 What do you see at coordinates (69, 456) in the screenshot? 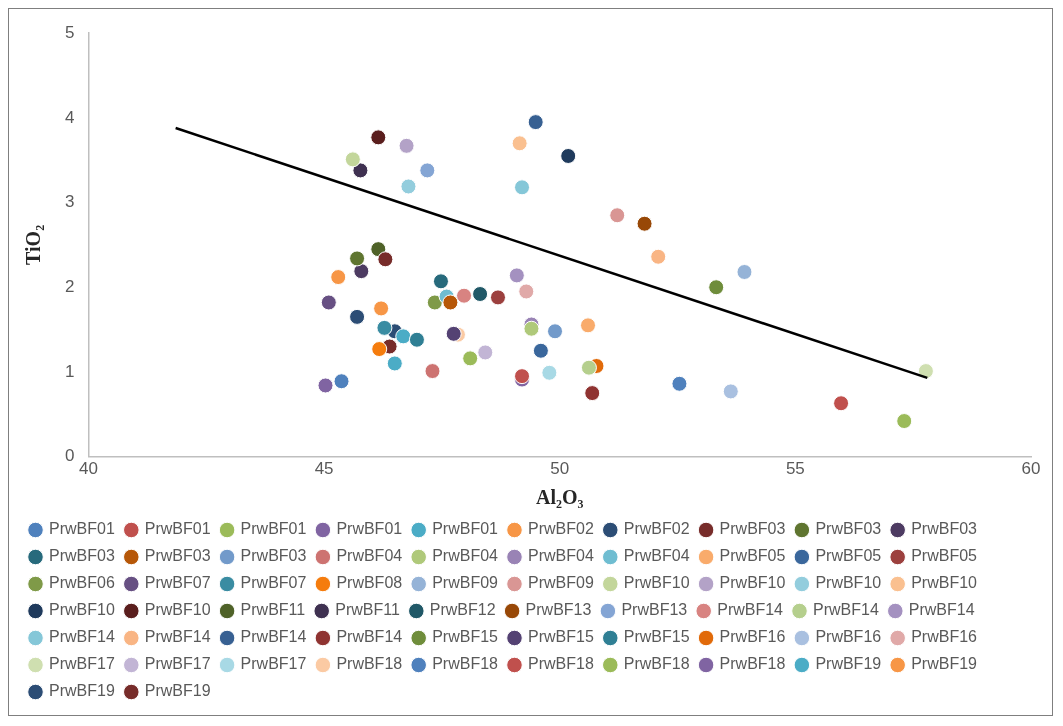
I see `y-tick-label: 0` at bounding box center [69, 456].